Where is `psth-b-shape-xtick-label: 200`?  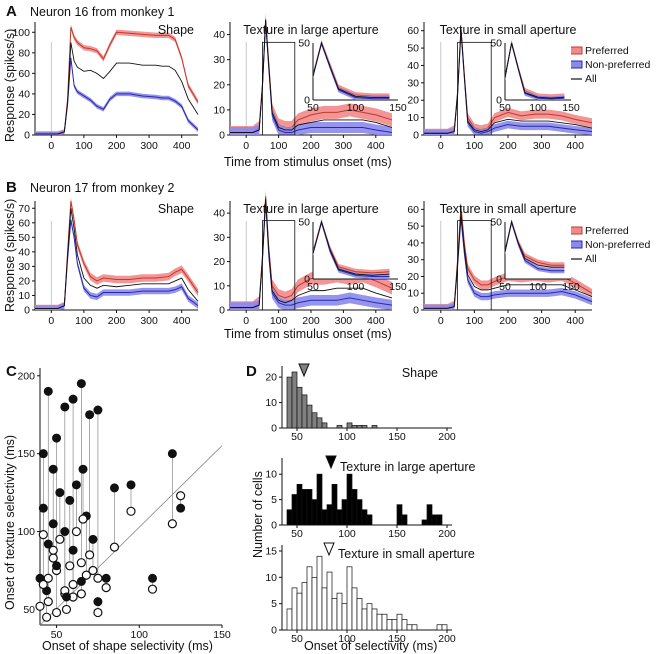
psth-b-shape-xtick-label: 200 is located at coordinates (117, 321).